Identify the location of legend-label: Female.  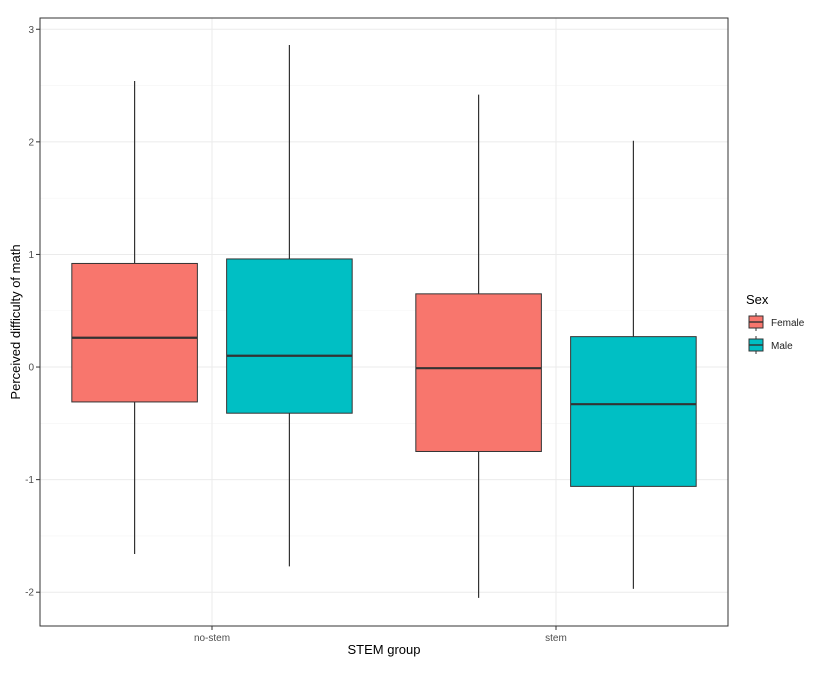
(788, 323).